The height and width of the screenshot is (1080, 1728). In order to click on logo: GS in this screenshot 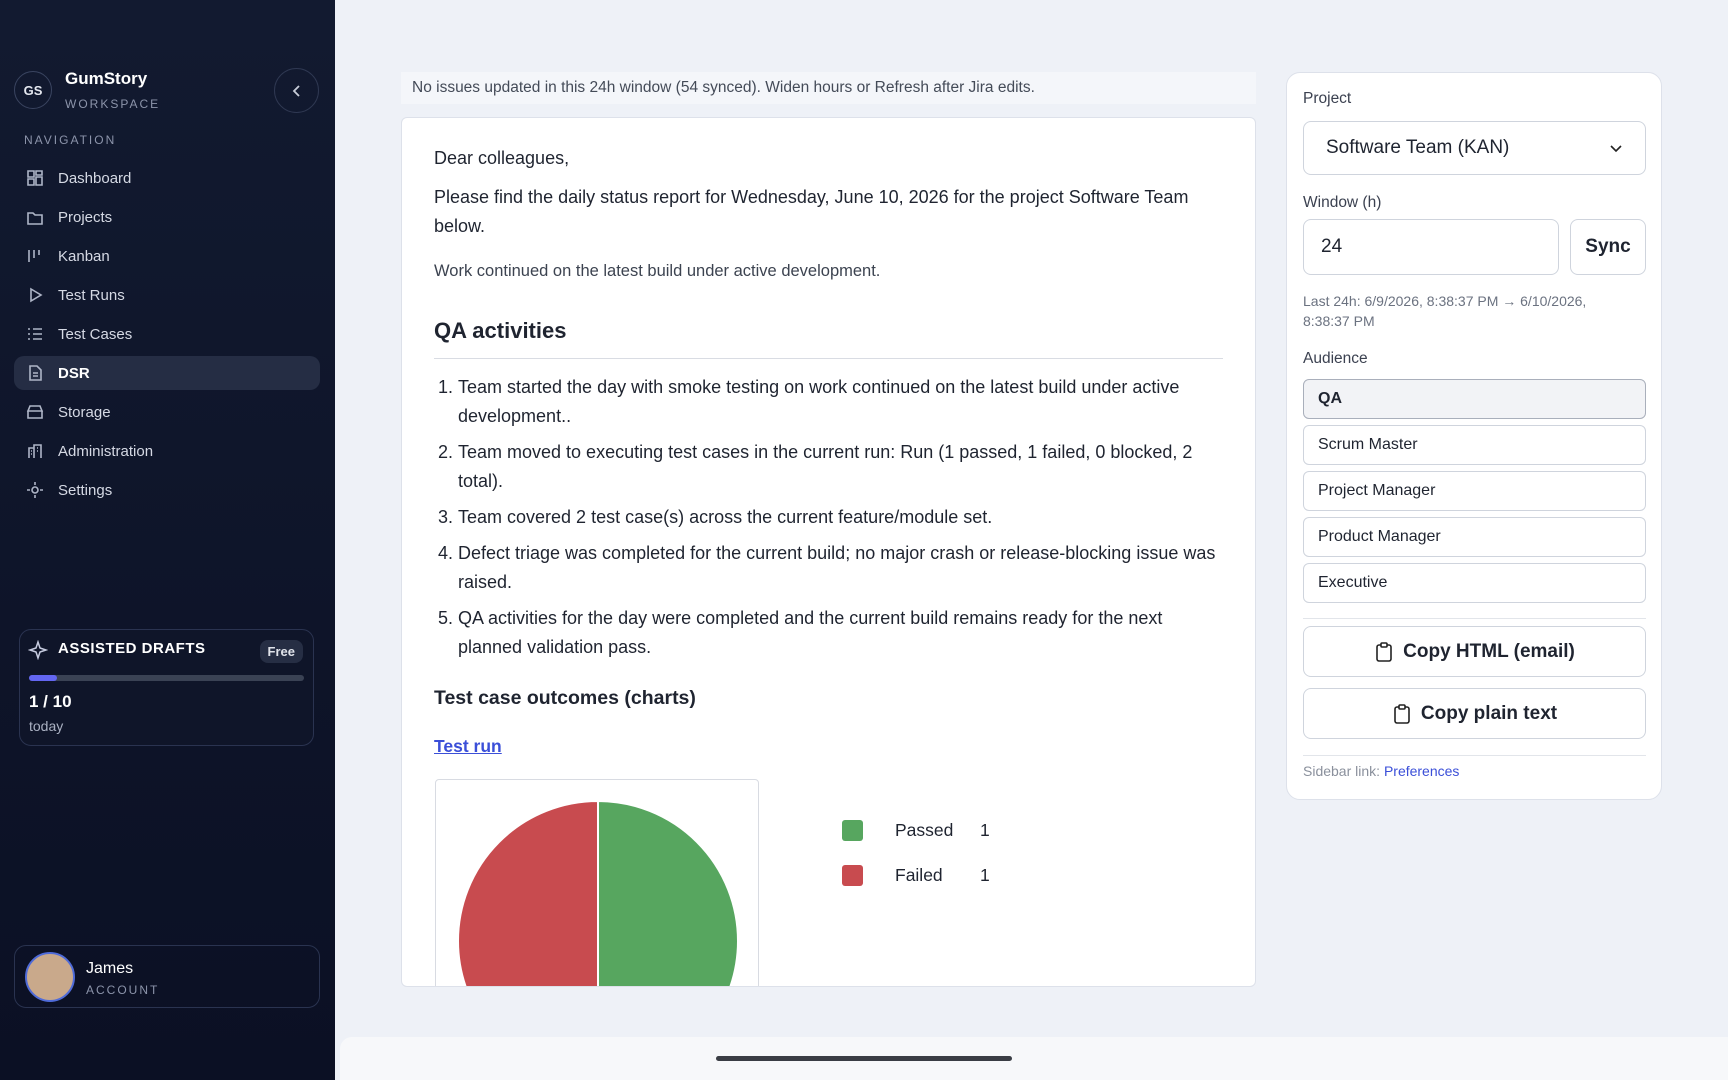, I will do `click(33, 90)`.